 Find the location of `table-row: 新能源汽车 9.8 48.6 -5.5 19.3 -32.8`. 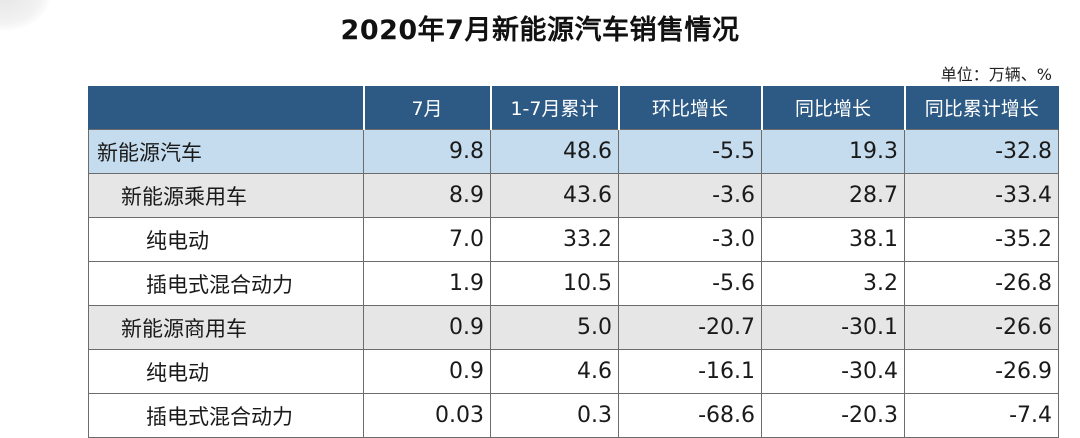

table-row: 新能源汽车 9.8 48.6 -5.5 19.3 -32.8 is located at coordinates (573, 151).